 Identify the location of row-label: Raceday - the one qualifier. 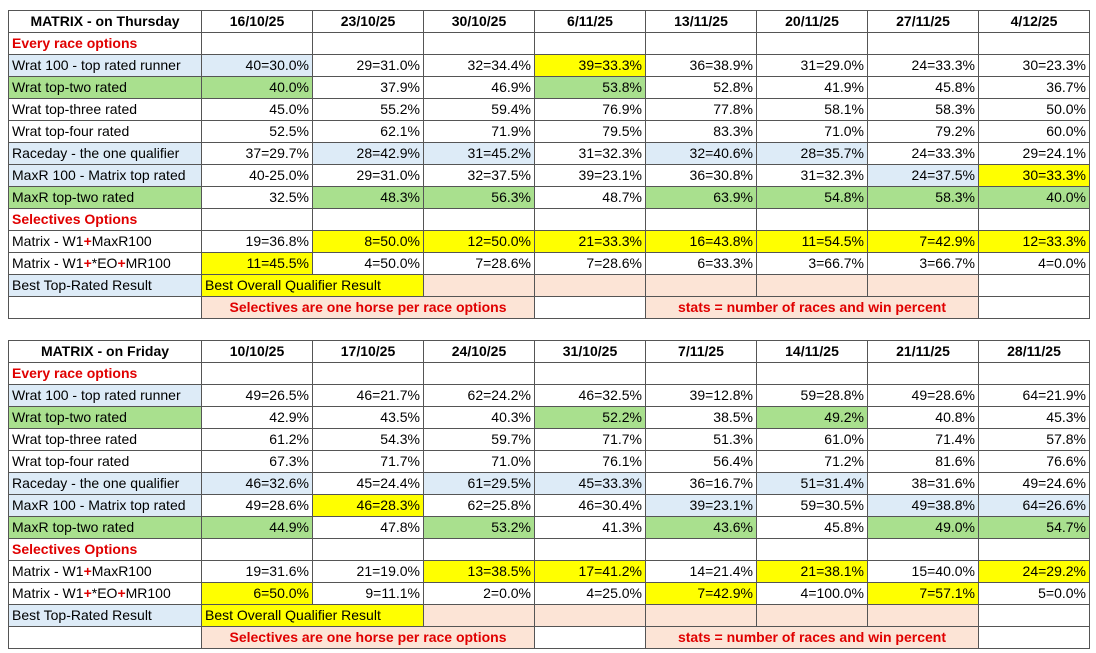
(105, 153).